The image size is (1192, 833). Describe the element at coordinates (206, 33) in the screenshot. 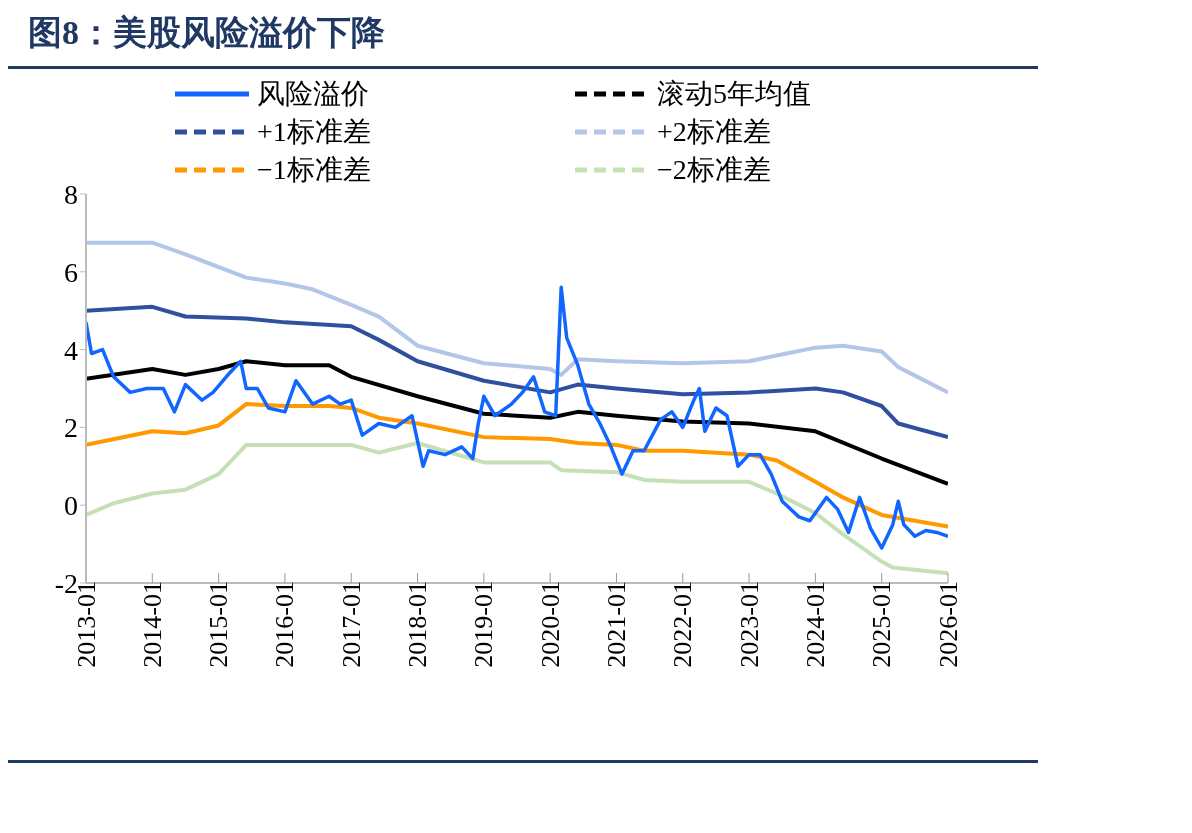

I see `chart-title: 图8：美股风险溢价下降` at that location.